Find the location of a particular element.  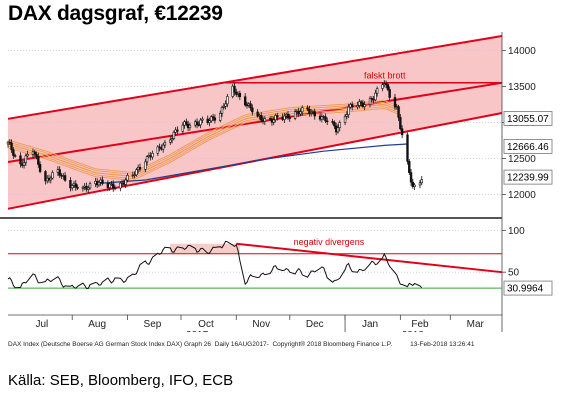

source-note: Källa: SEB, Bloomberg, IFO, ECB is located at coordinates (121, 380).